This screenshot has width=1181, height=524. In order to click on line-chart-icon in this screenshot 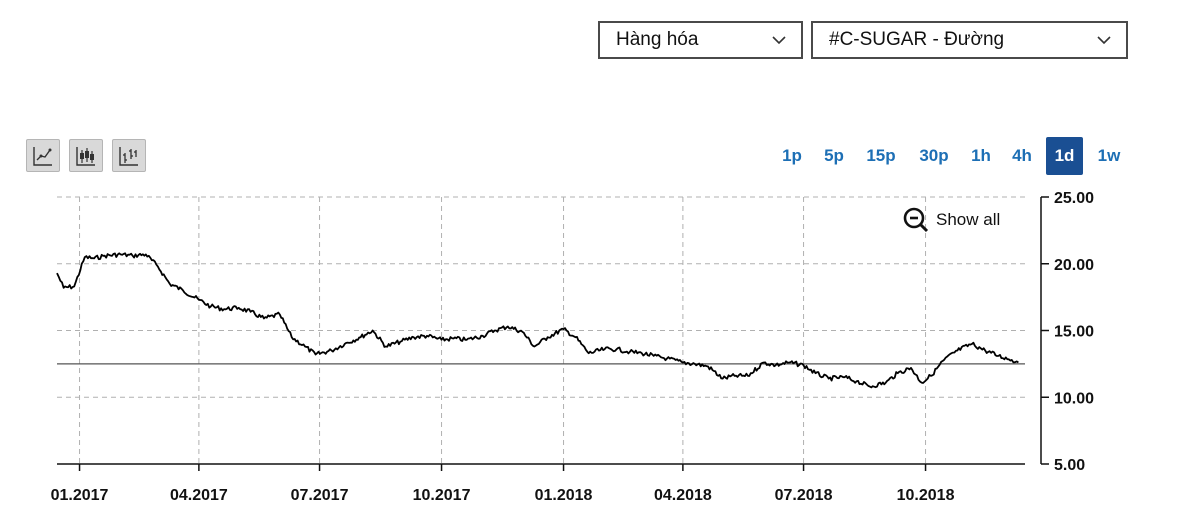, I will do `click(42, 156)`.